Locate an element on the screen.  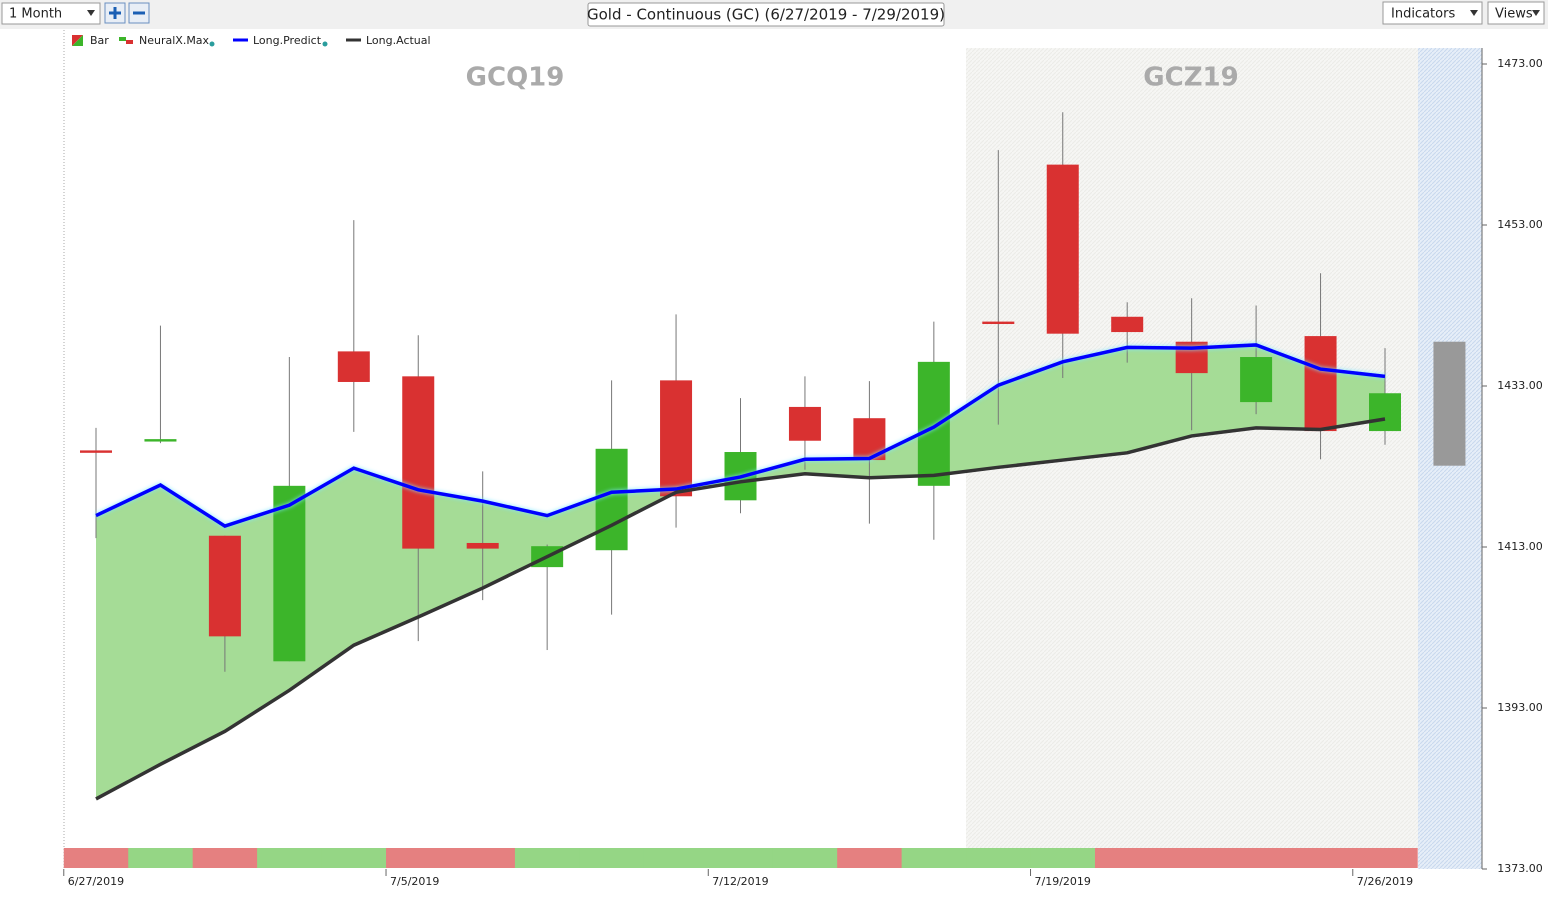
x-tick-label: 7/26/2019 is located at coordinates (1385, 881).